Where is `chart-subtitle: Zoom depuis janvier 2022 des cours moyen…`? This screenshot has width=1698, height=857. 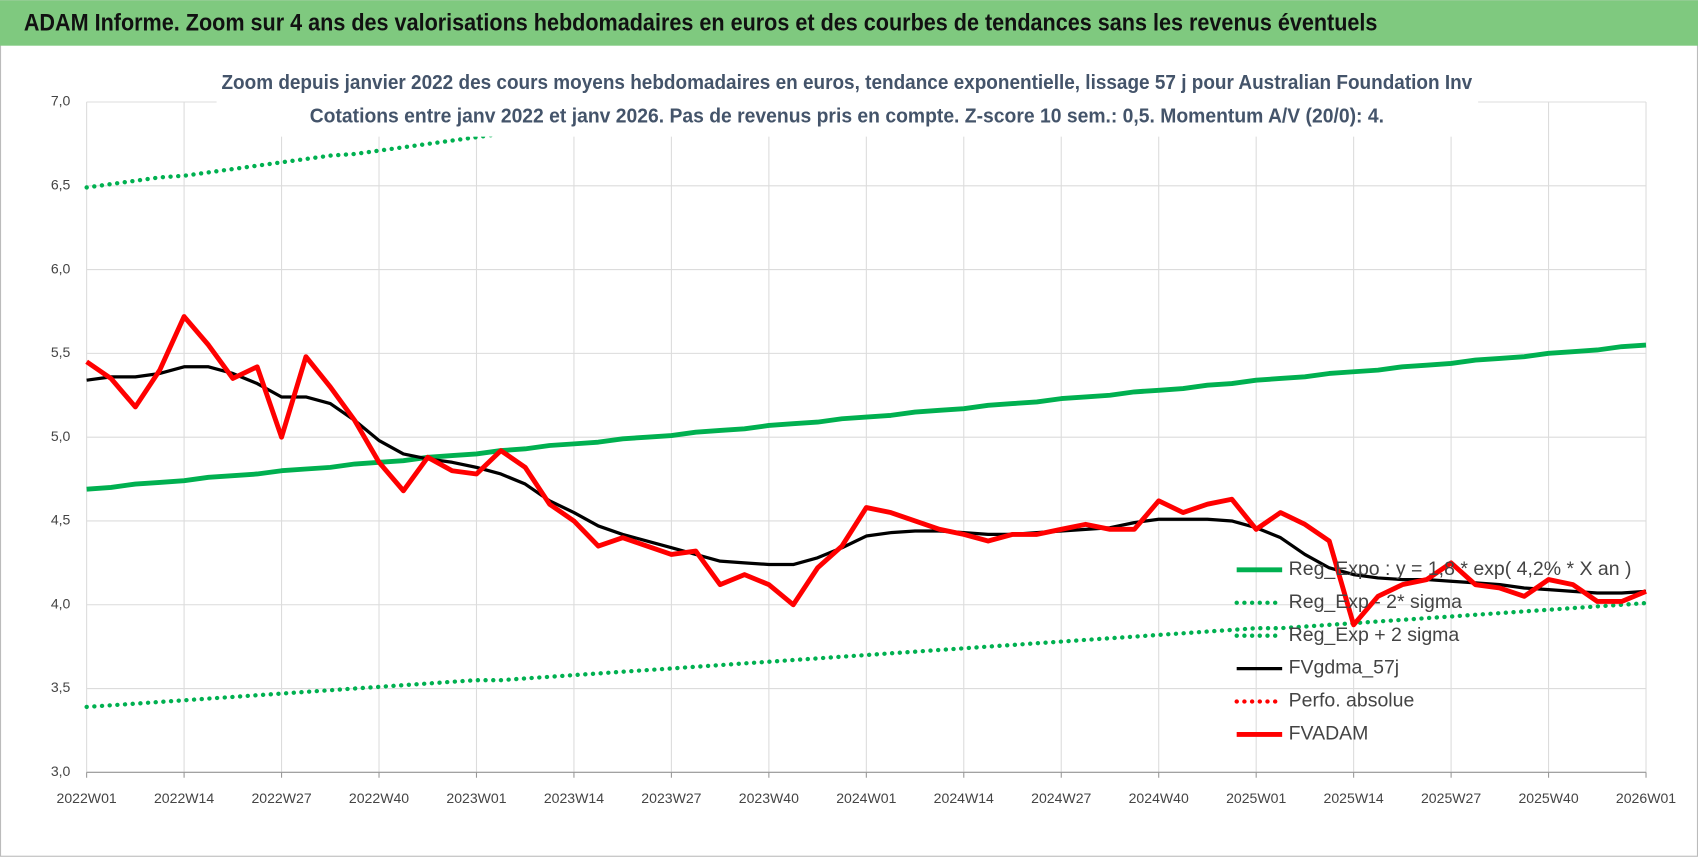 chart-subtitle: Zoom depuis janvier 2022 des cours moyen… is located at coordinates (846, 82).